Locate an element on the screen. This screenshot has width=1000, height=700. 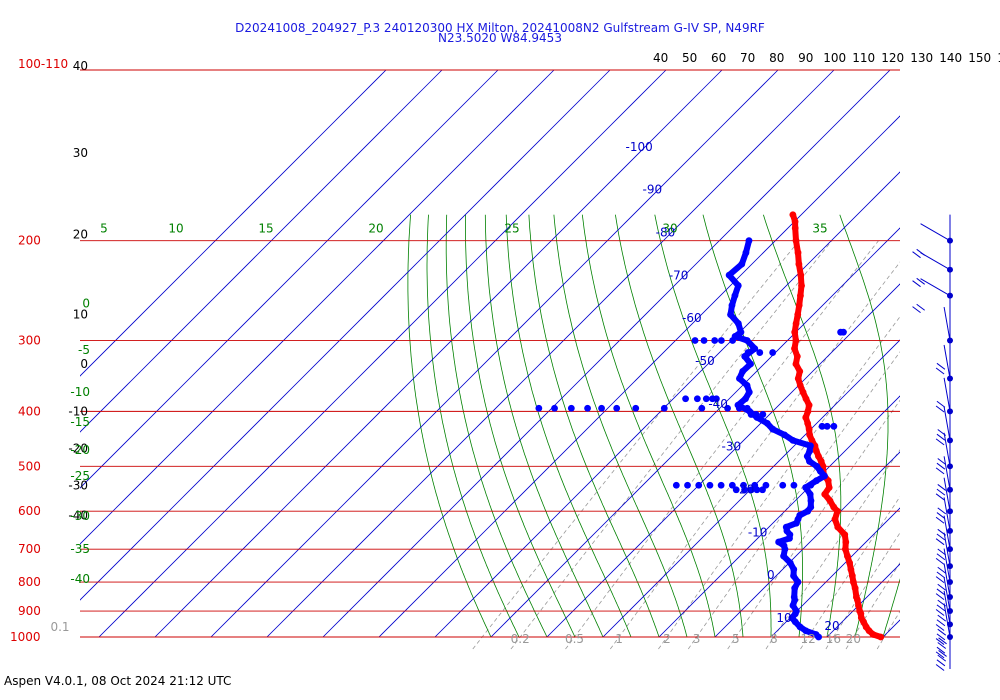
thetae-top-label: 35 is located at coordinates (819, 229).